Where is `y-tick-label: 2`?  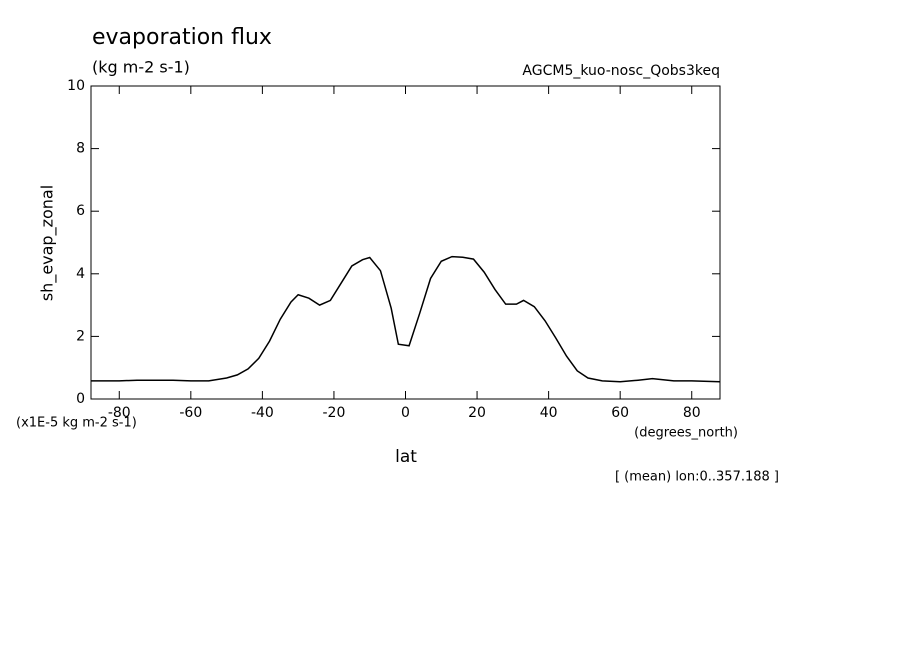
y-tick-label: 2 is located at coordinates (80, 336).